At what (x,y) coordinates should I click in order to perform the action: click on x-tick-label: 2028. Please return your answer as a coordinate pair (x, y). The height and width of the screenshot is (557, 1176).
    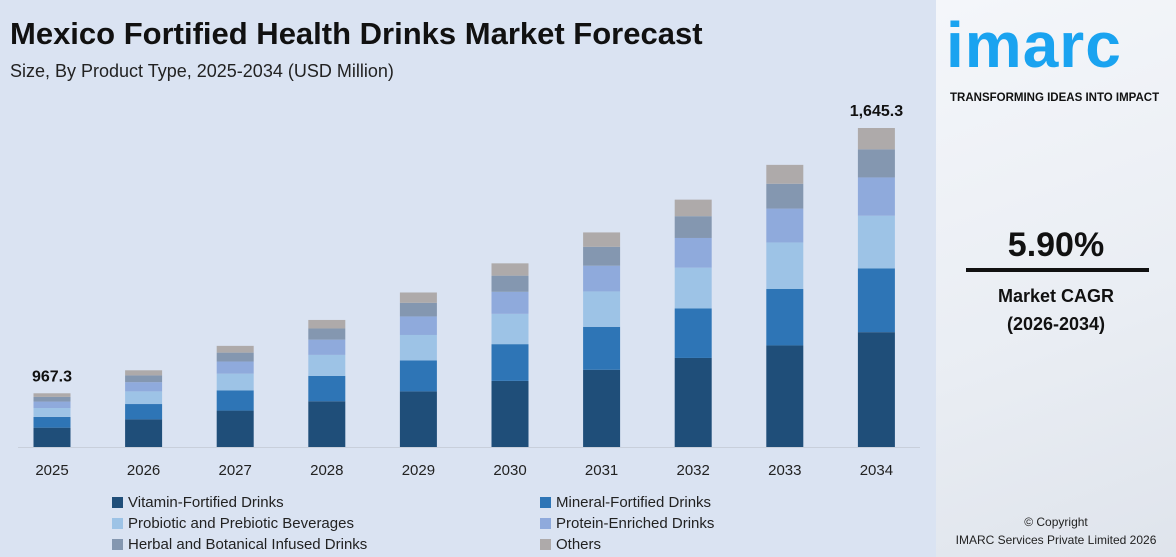
    Looking at the image, I should click on (326, 470).